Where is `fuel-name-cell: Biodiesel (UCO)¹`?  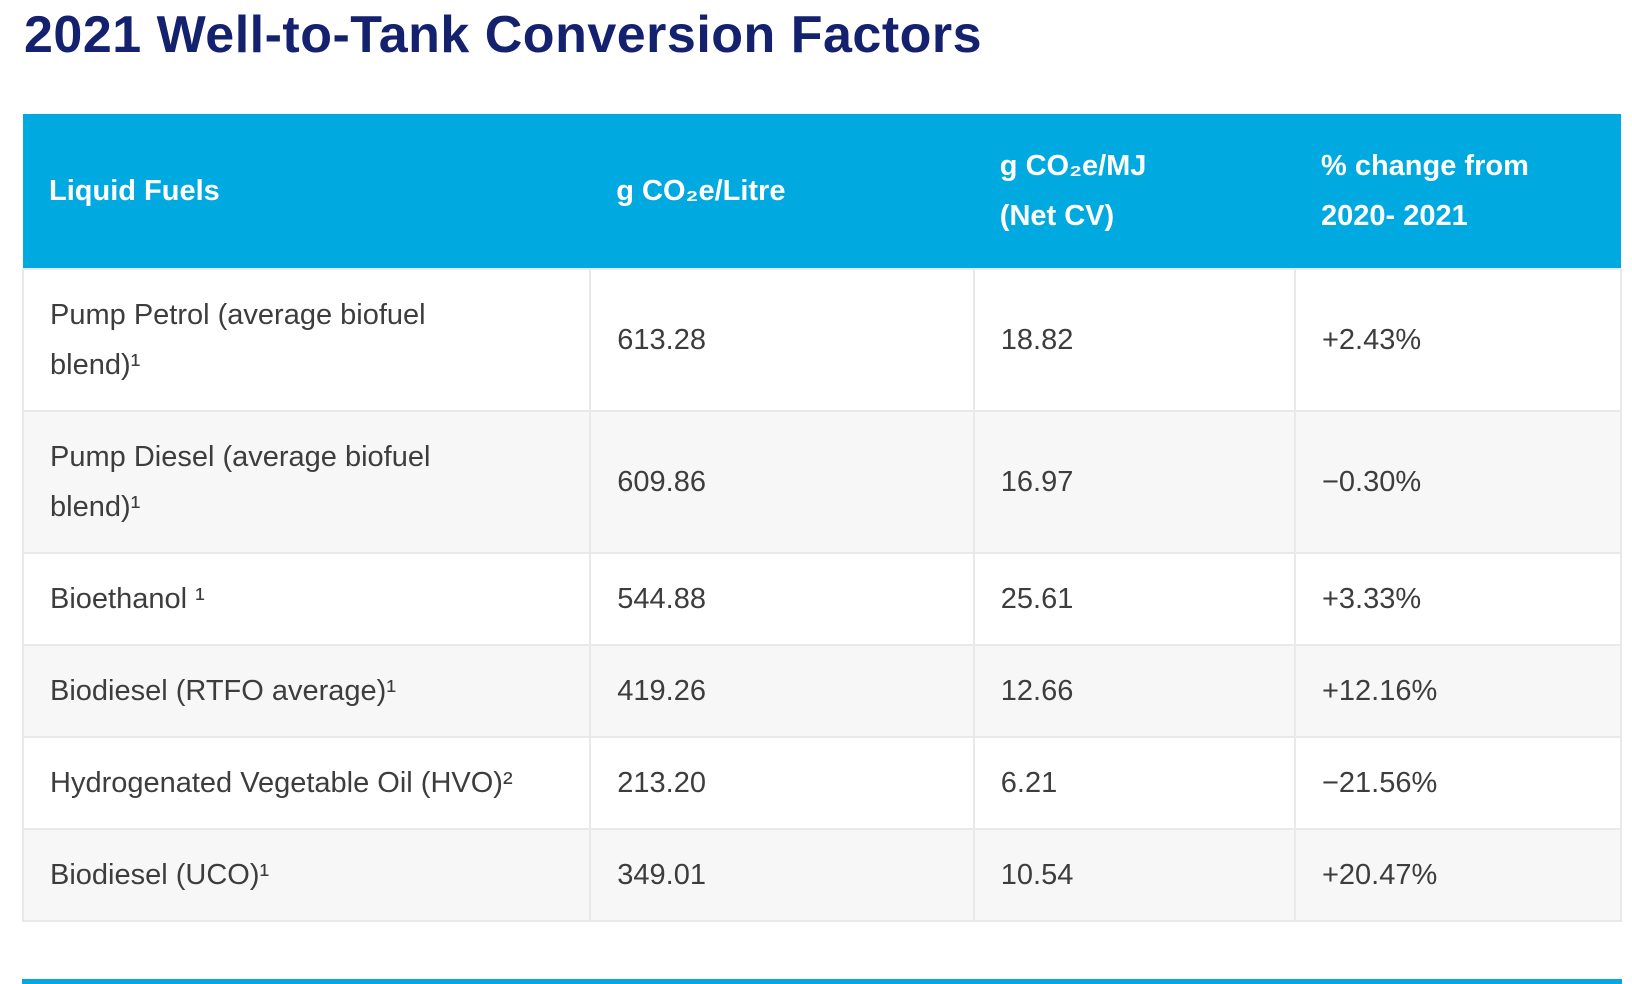 fuel-name-cell: Biodiesel (UCO)¹ is located at coordinates (306, 875).